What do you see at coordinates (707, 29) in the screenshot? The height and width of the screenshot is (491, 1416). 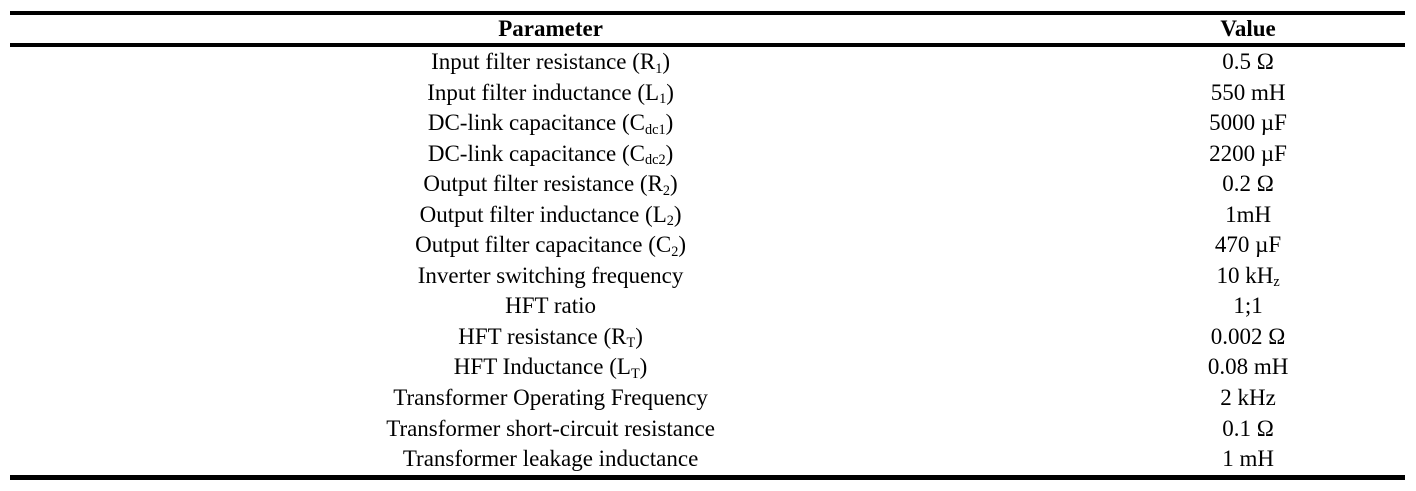 I see `table-header-row: Parameter Value` at bounding box center [707, 29].